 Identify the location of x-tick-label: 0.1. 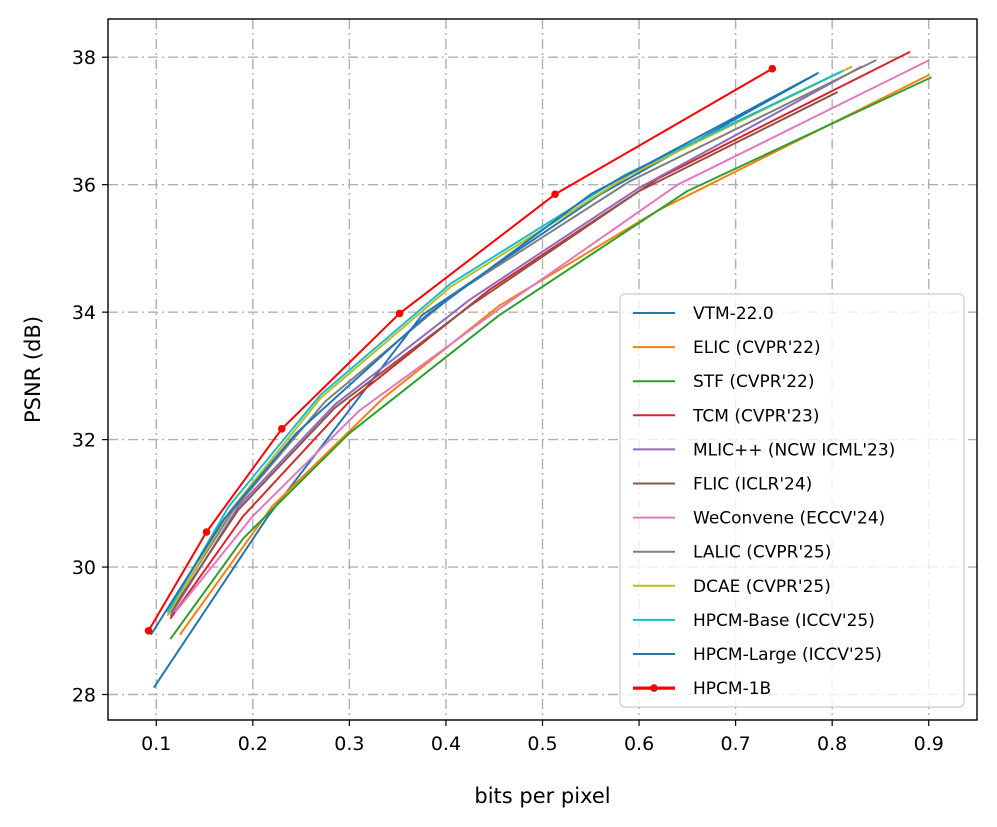
(156, 744).